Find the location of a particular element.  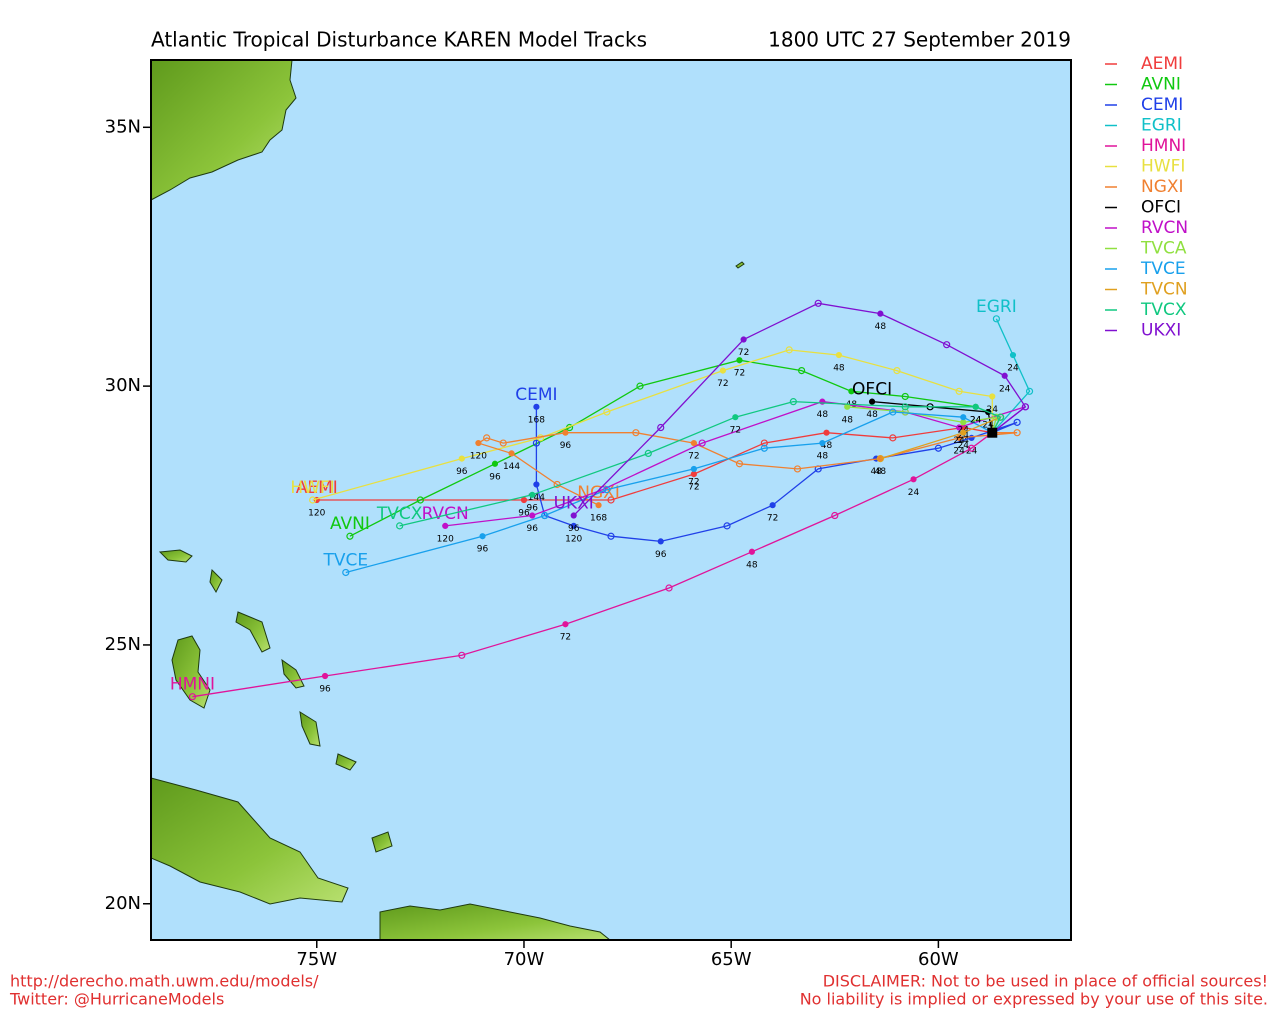

x-tick-label: 75W is located at coordinates (316, 959).